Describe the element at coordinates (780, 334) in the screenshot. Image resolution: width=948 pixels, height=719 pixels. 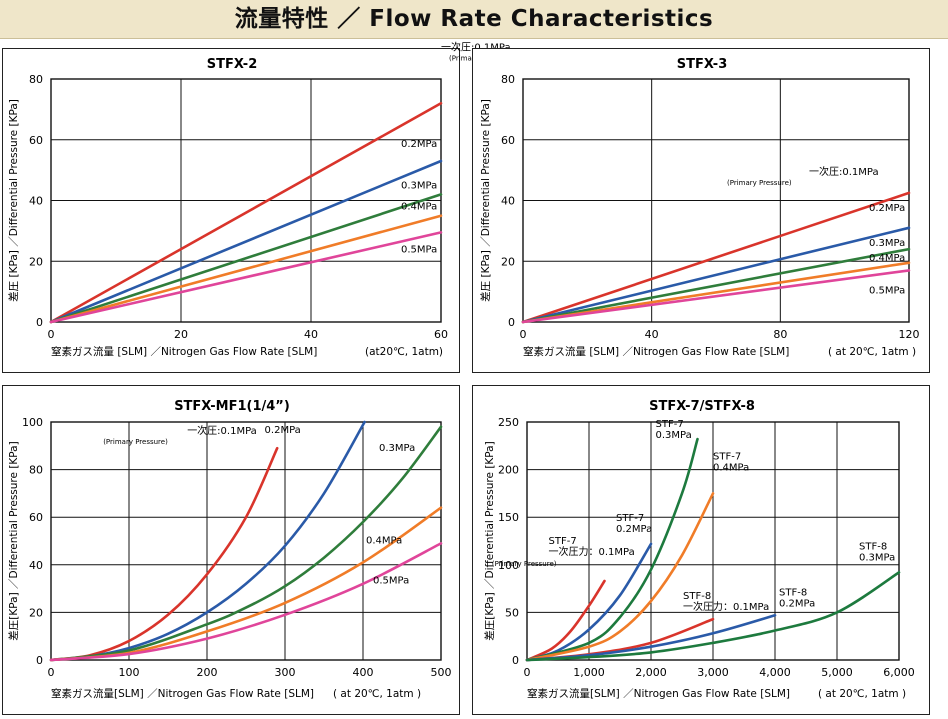
I see `x-tick-label: 80` at that location.